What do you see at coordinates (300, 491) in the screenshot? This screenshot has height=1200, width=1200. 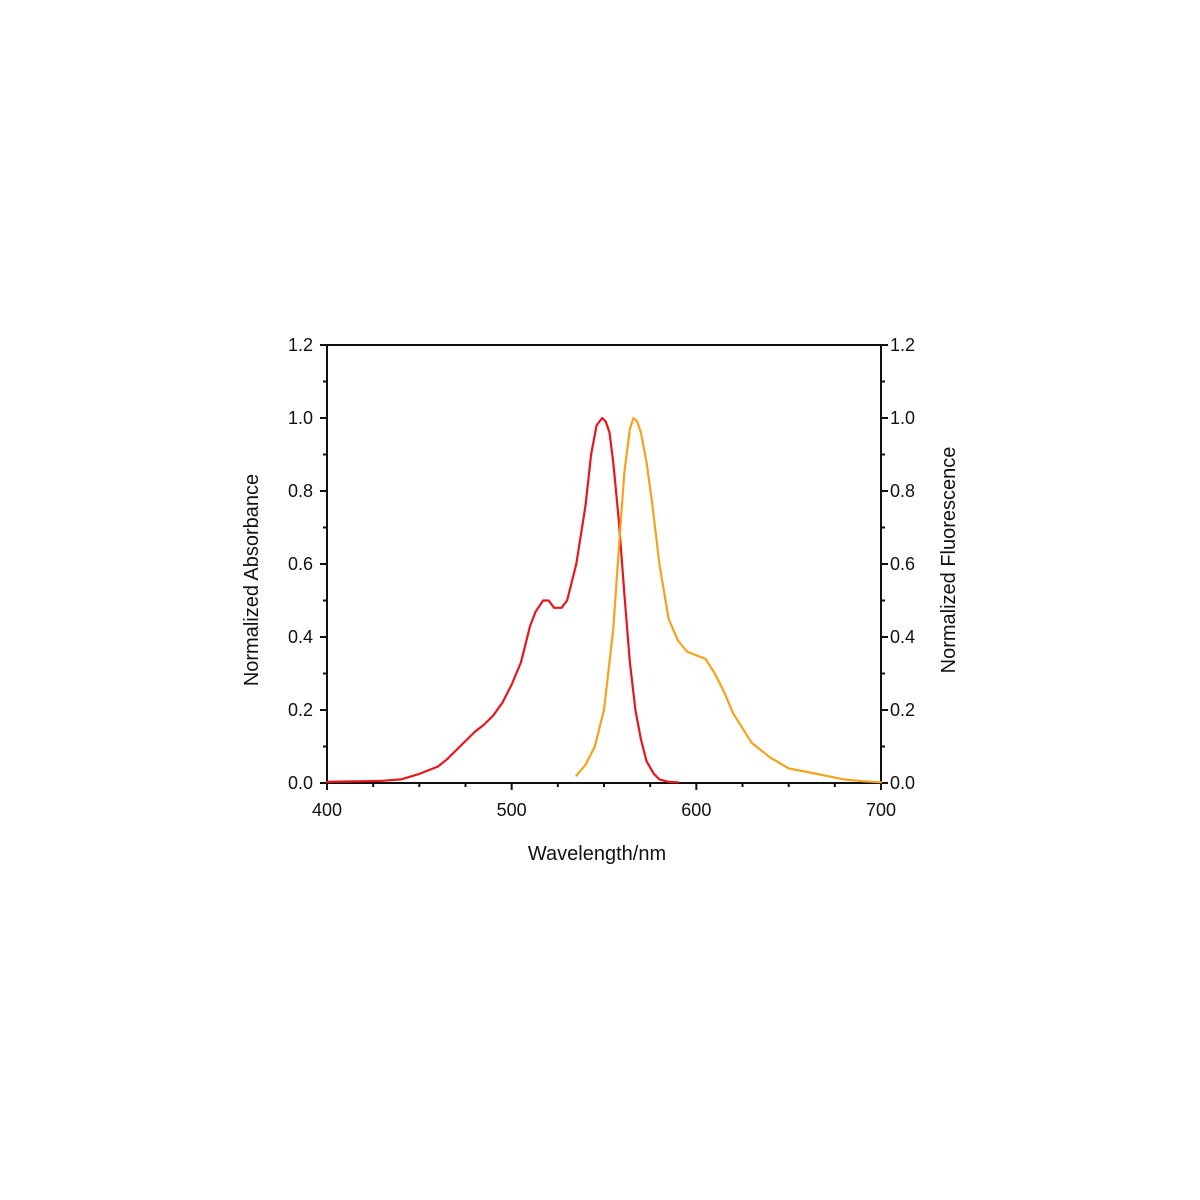 I see `left-tick-label: 0.8` at bounding box center [300, 491].